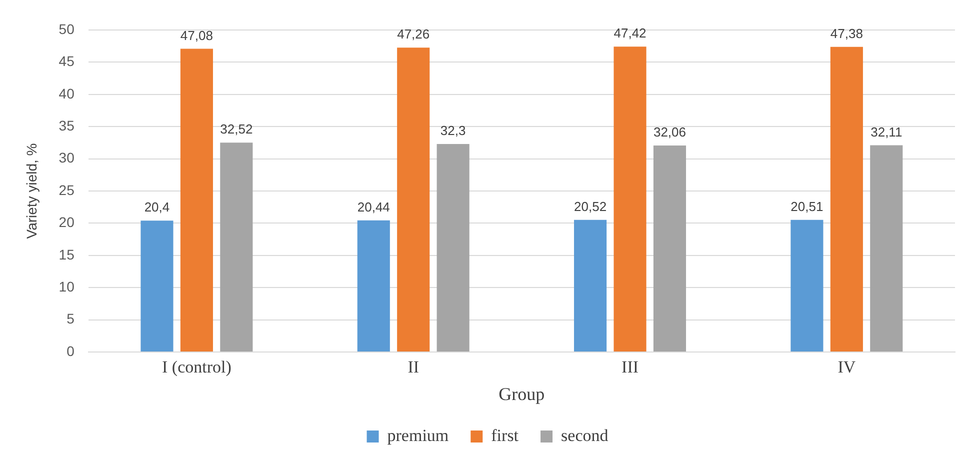 The width and height of the screenshot is (970, 460). Describe the element at coordinates (157, 207) in the screenshot. I see `data-label: 20,4` at that location.